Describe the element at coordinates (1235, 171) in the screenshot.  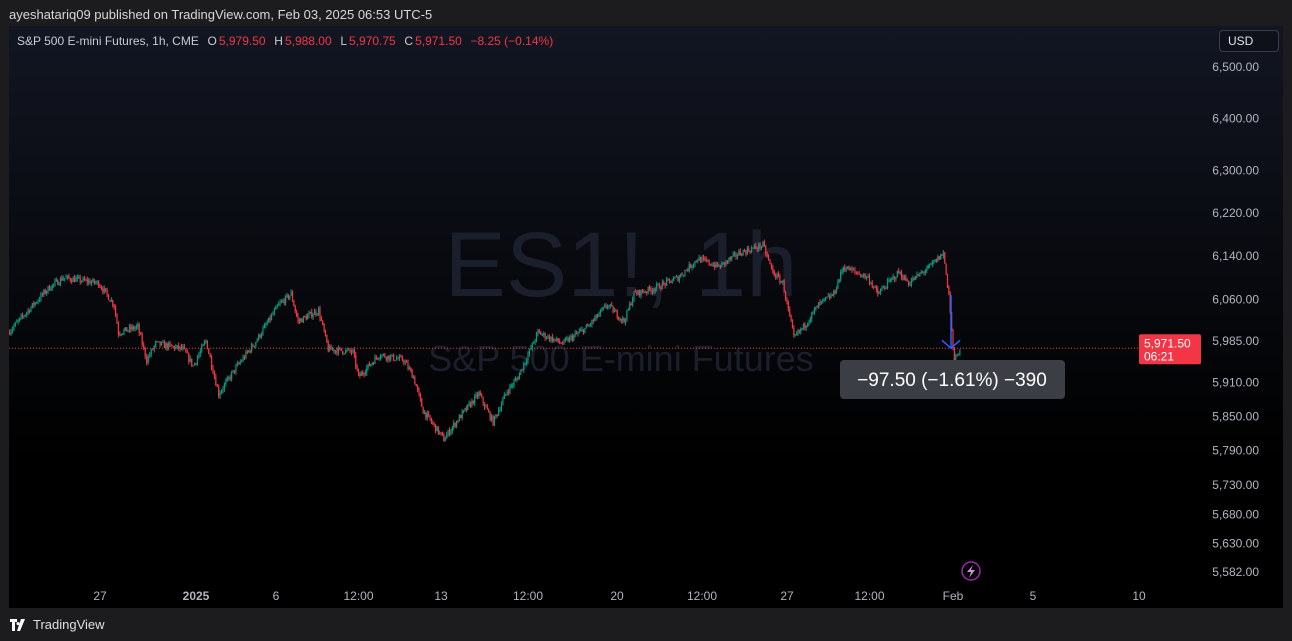
I see `price-axis-label: 6,300.00` at that location.